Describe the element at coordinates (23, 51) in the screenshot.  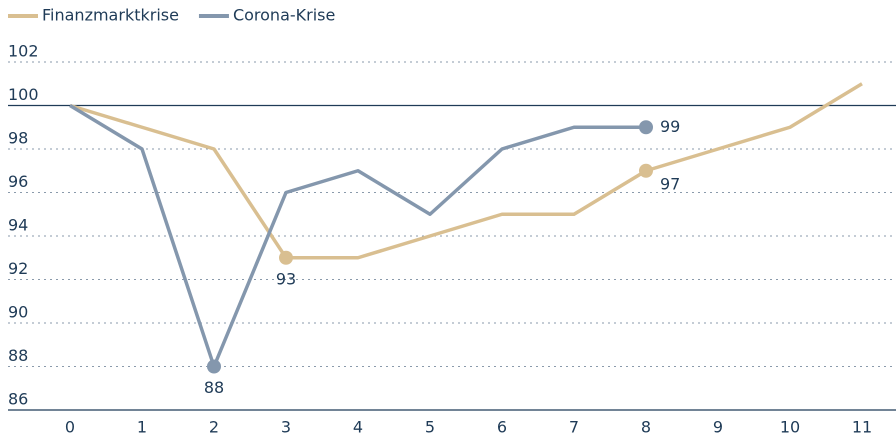
I see `y-tick-label: 102` at that location.